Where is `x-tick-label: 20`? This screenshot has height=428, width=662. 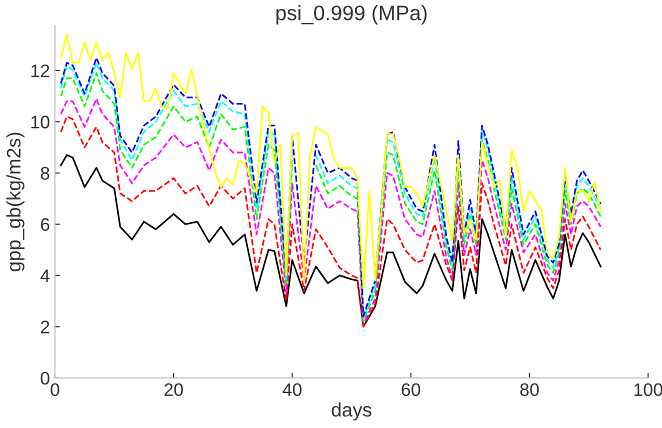 x-tick-label: 20 is located at coordinates (173, 389).